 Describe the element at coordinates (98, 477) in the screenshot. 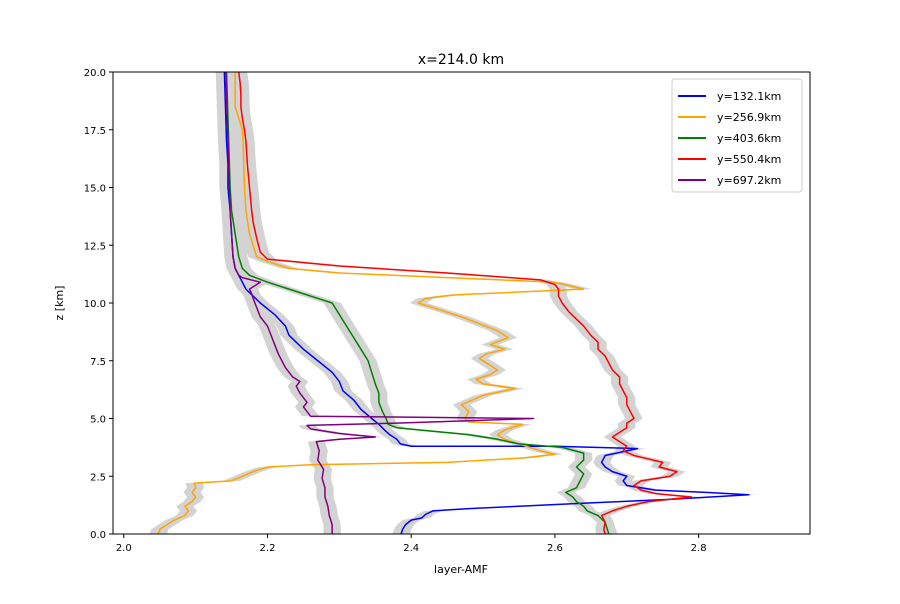

I see `y-tick-label: 2.5` at that location.